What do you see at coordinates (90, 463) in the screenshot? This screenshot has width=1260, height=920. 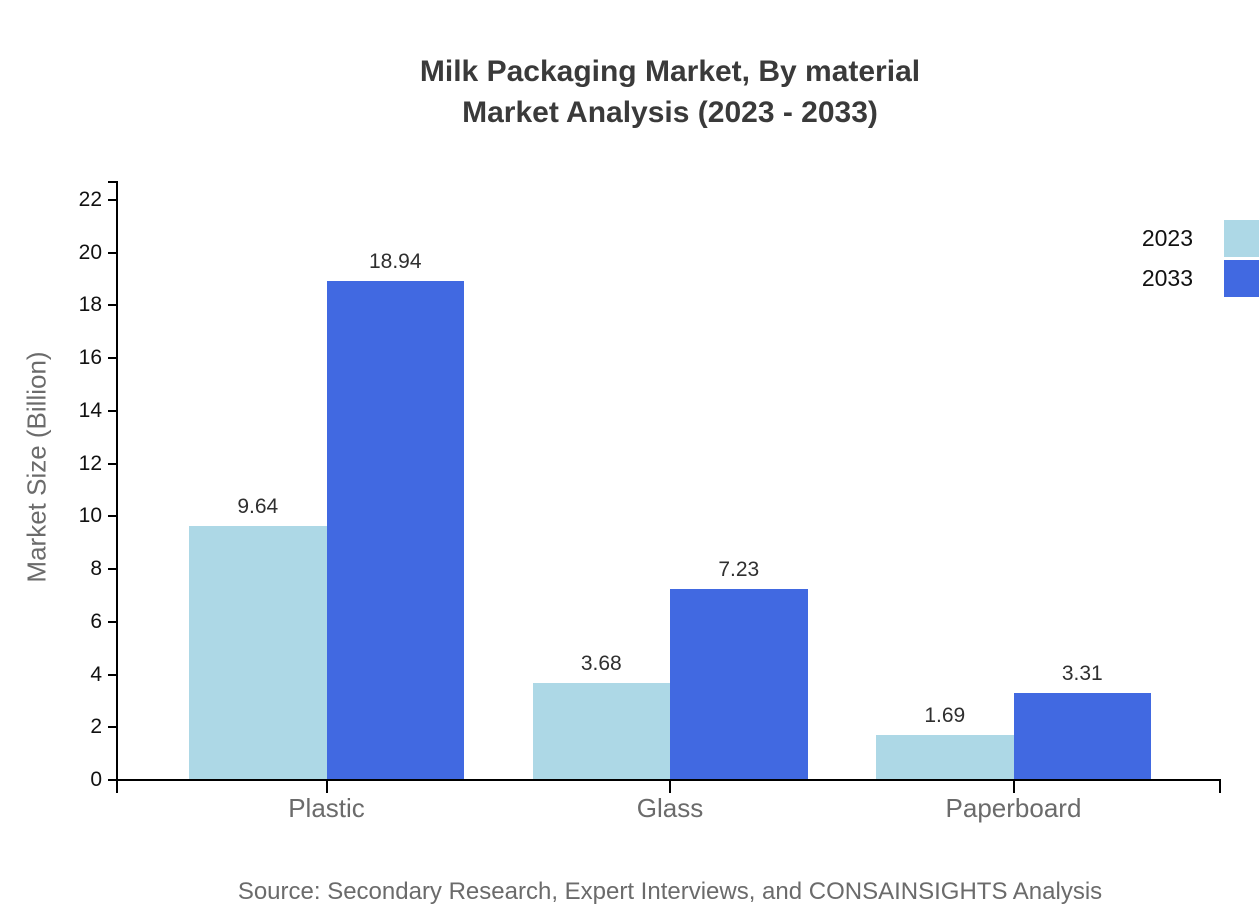 I see `y-tick-label: 12` at bounding box center [90, 463].